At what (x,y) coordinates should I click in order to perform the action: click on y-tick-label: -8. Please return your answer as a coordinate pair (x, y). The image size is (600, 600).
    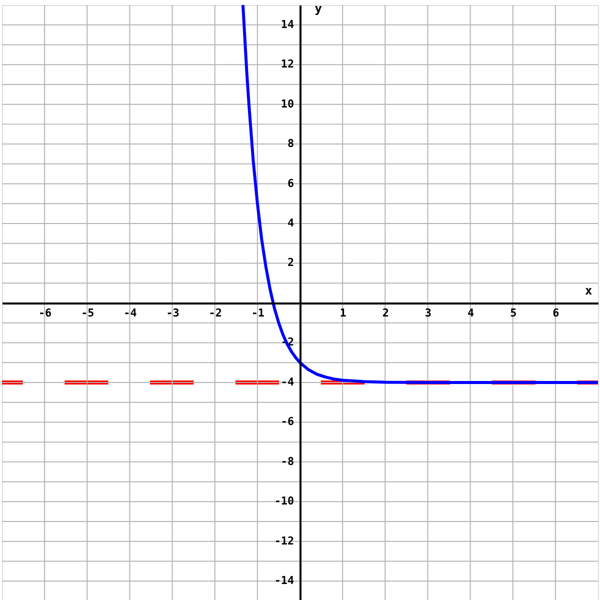
    Looking at the image, I should click on (287, 461).